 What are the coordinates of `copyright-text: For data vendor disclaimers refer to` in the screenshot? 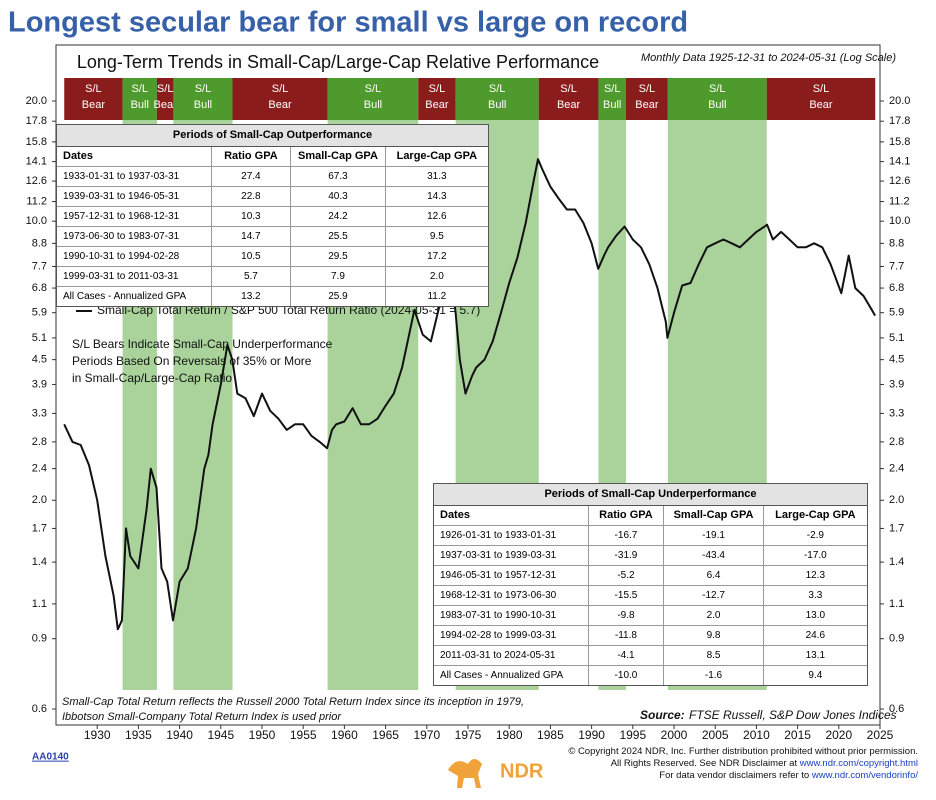 It's located at (735, 775).